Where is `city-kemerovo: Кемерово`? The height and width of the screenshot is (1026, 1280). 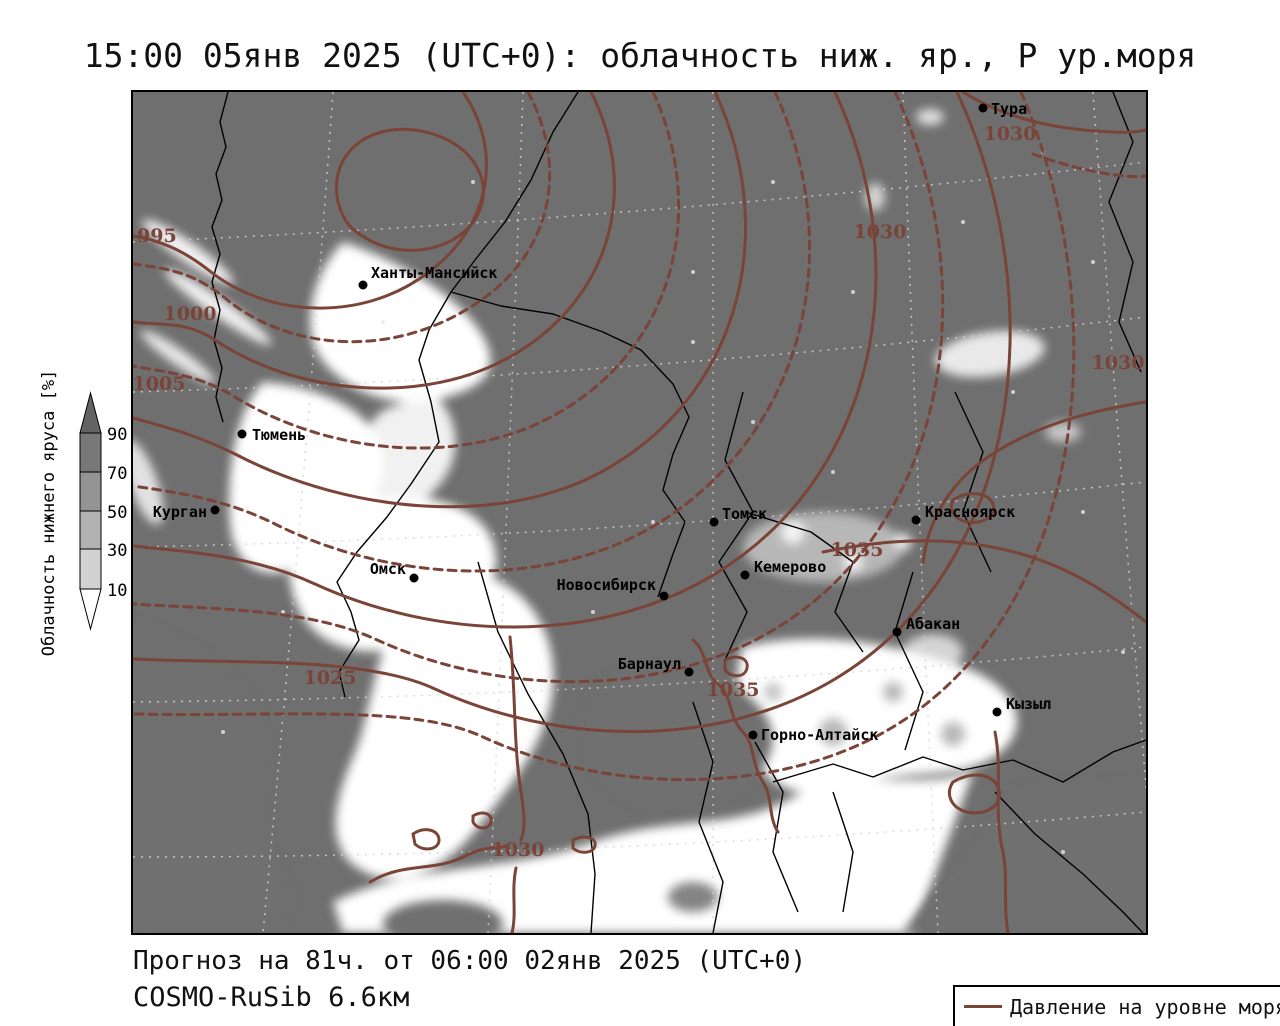 city-kemerovo: Кемерово is located at coordinates (783, 569).